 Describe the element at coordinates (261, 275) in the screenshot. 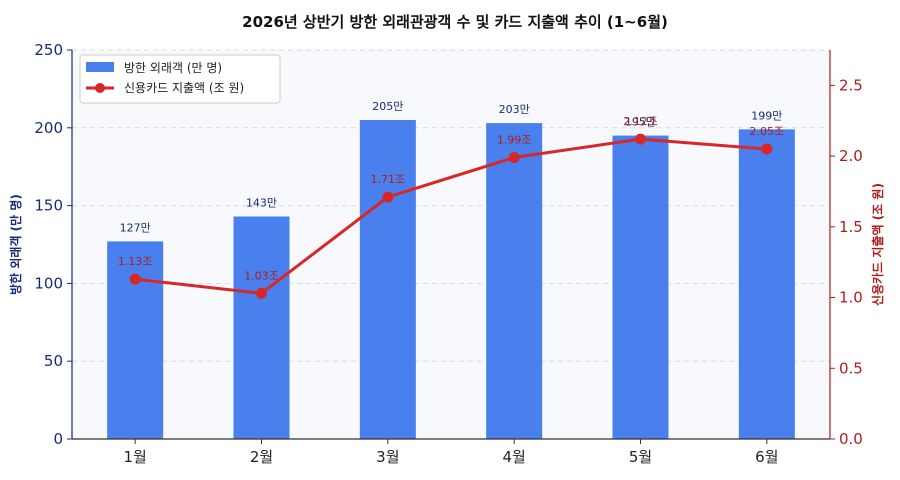

I see `line-data-label: 1.03조` at that location.